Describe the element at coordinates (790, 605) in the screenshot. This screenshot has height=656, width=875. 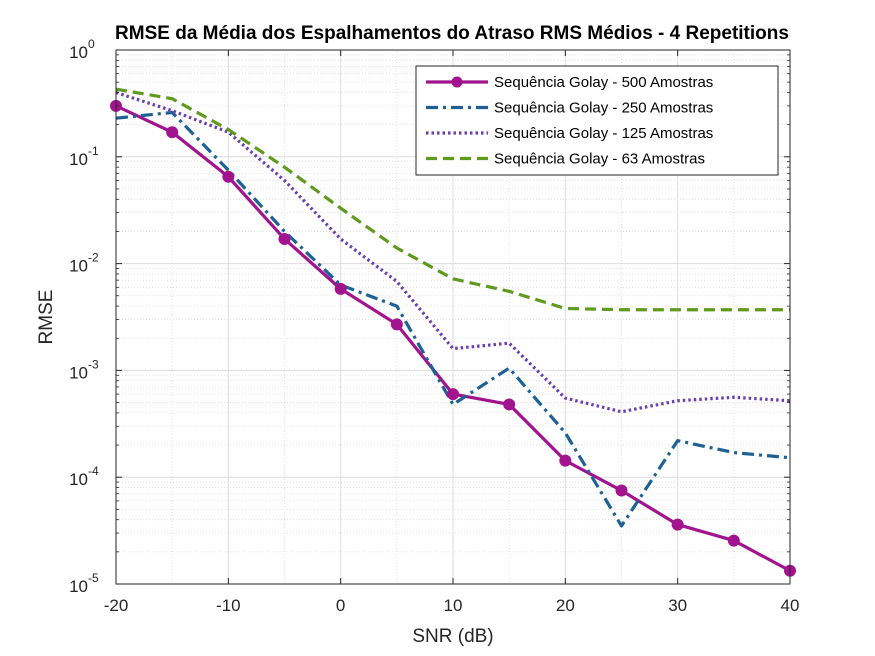
I see `x-tick-label: 40` at that location.